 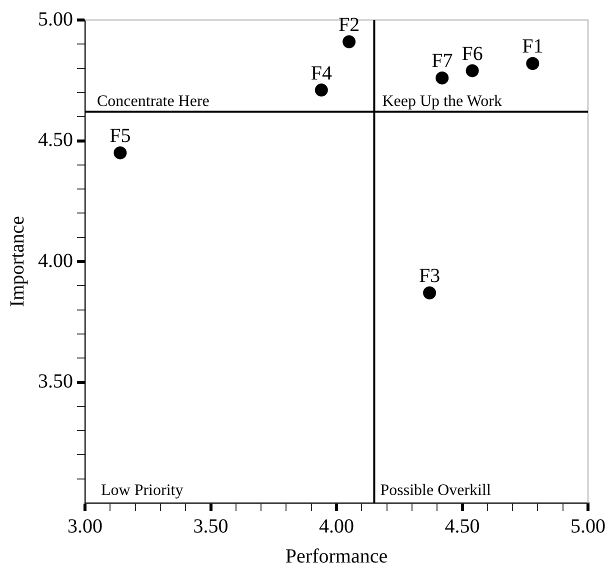 What do you see at coordinates (153, 101) in the screenshot?
I see `annotation: Concentrate Here` at bounding box center [153, 101].